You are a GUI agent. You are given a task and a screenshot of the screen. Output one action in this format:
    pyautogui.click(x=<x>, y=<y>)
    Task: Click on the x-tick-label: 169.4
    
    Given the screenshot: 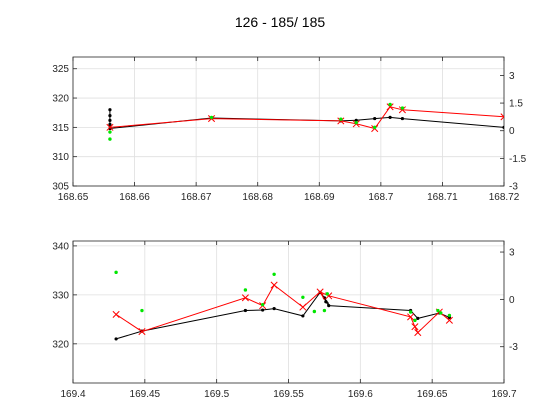 What is the action you would take?
    pyautogui.click(x=72, y=394)
    